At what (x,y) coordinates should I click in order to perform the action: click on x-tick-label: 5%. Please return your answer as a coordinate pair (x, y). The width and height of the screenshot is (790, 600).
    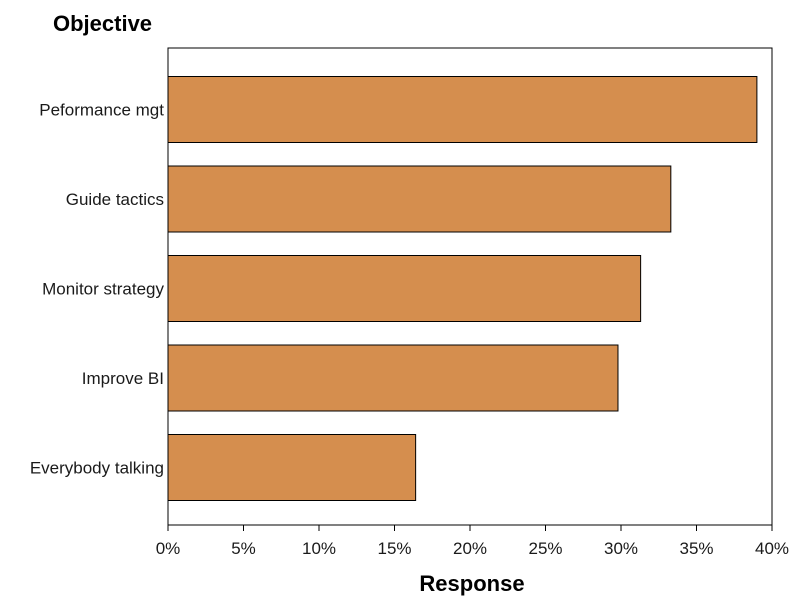
    Looking at the image, I should click on (243, 548).